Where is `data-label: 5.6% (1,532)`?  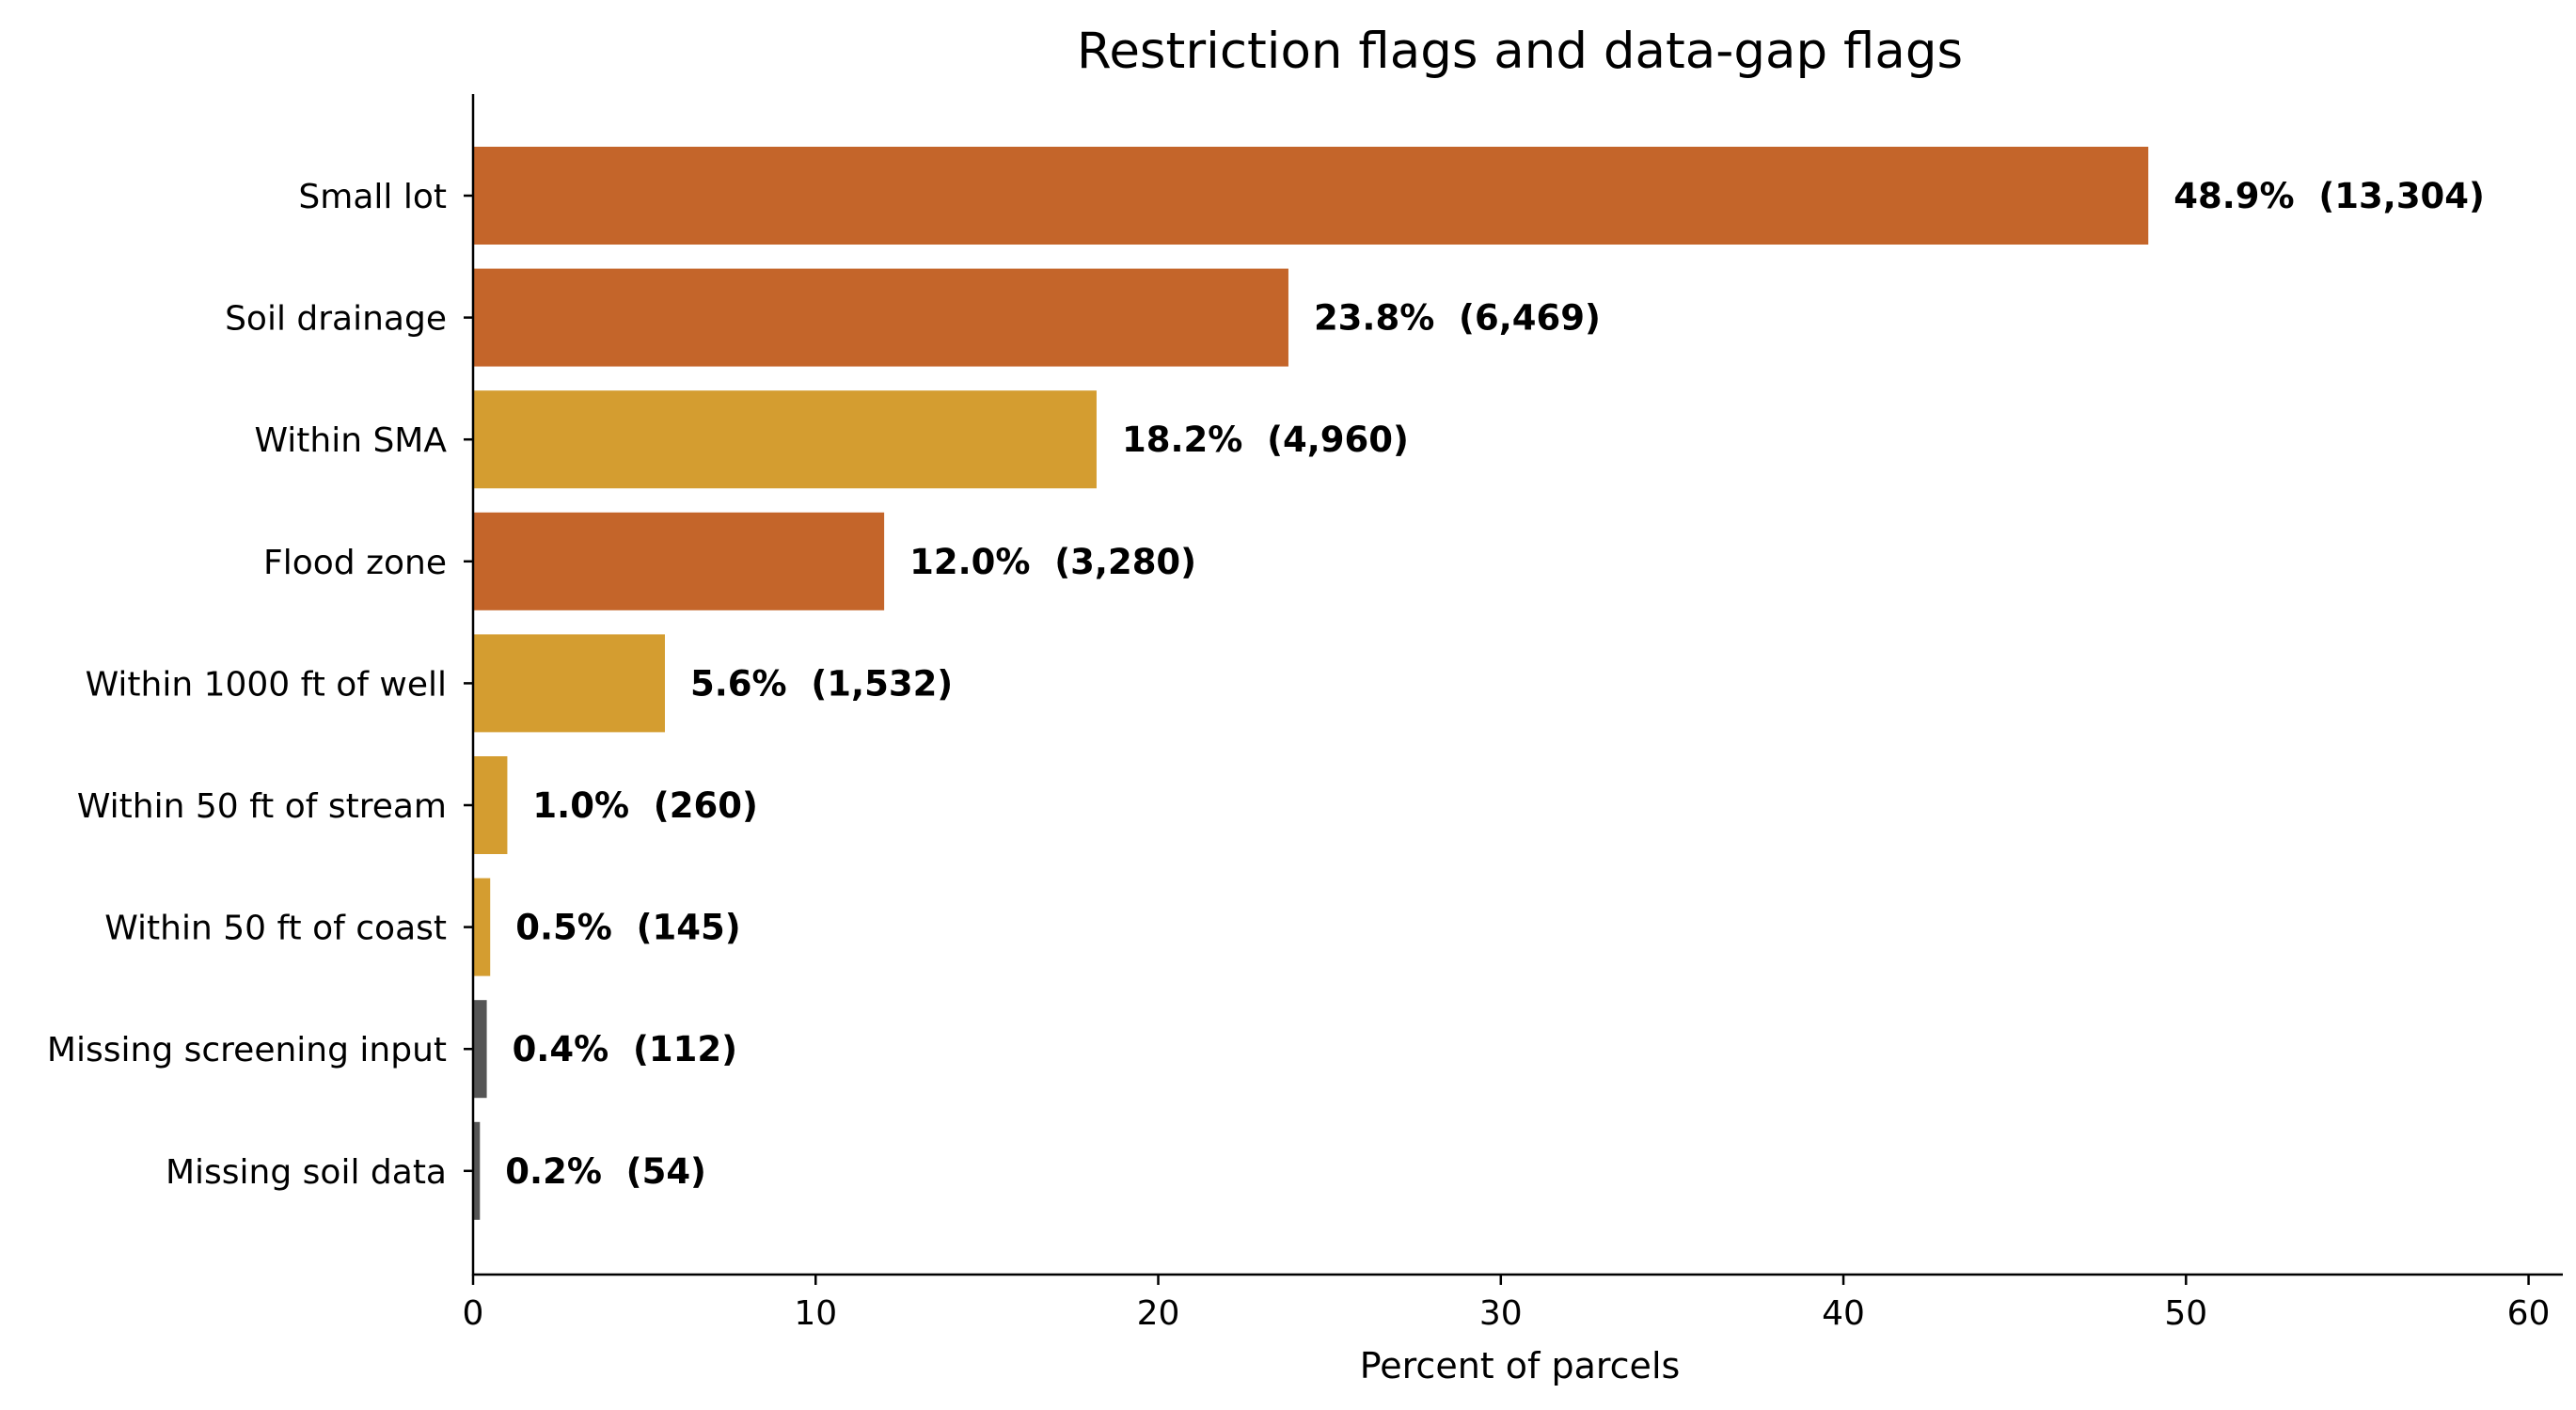
data-label: 5.6% (1,532) is located at coordinates (821, 684).